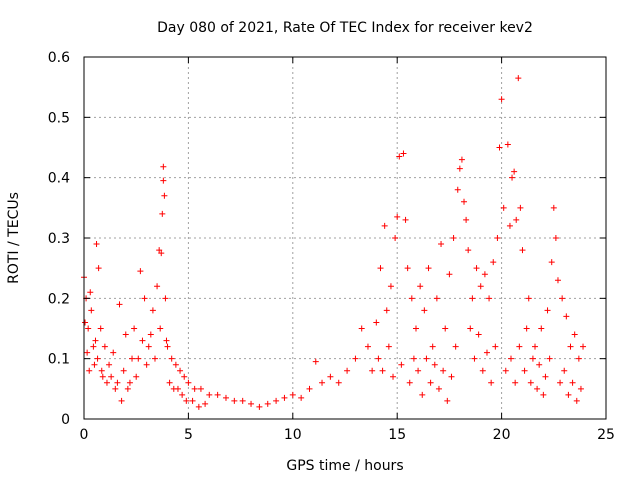 This screenshot has width=640, height=480. Describe the element at coordinates (14, 238) in the screenshot. I see `y-axis-label: ROTI / TECUs` at that location.